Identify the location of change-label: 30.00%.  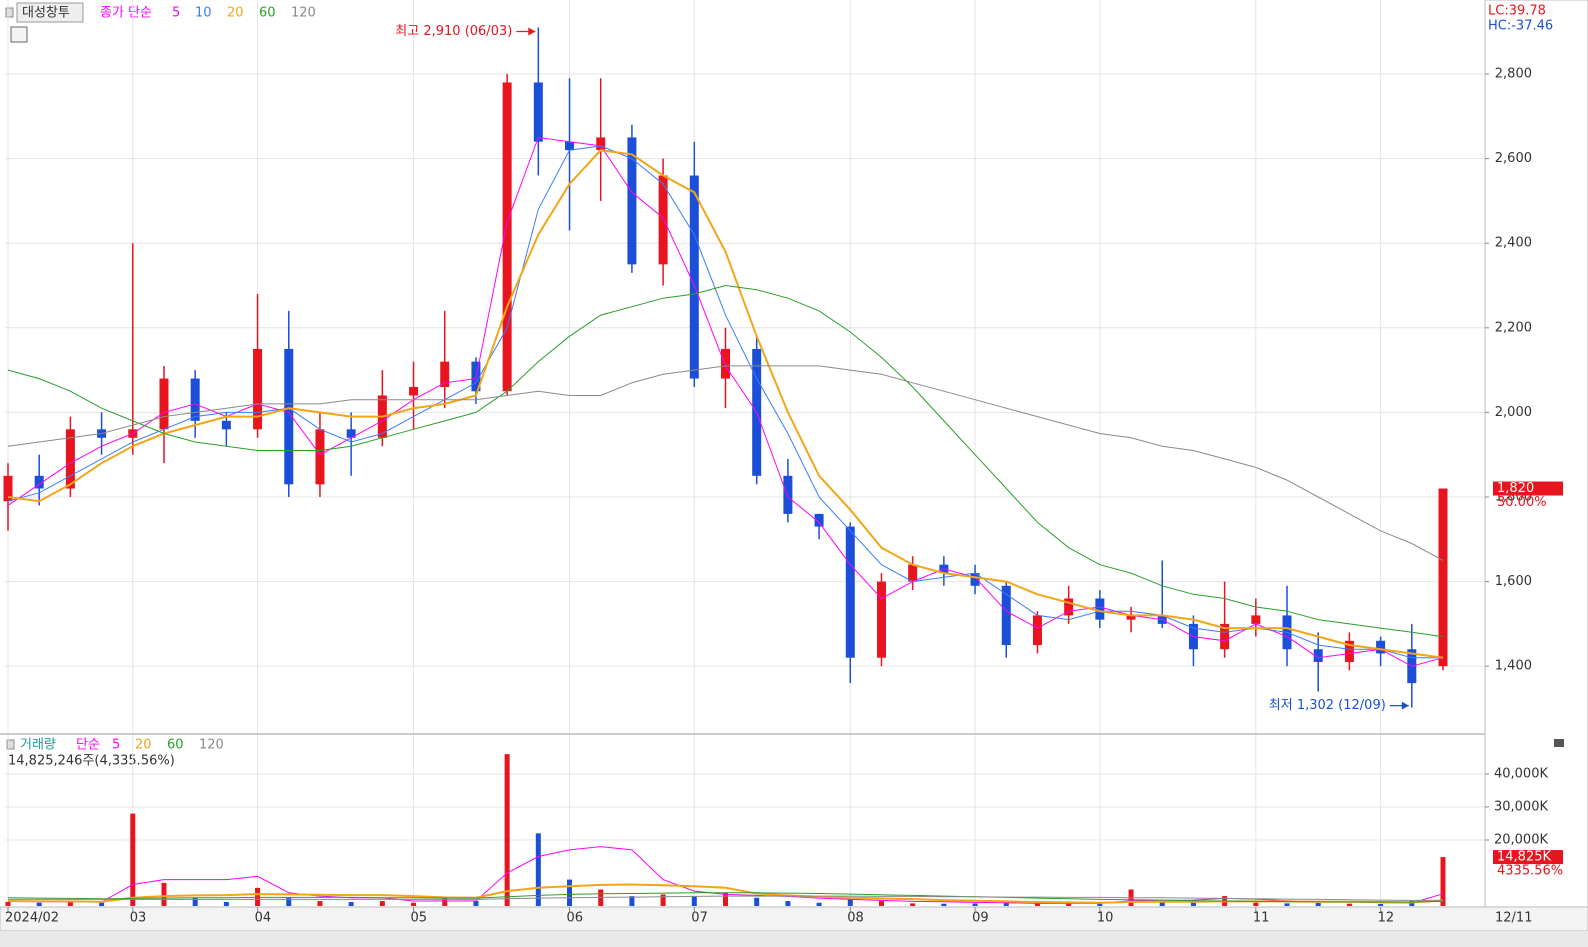
(1522, 502).